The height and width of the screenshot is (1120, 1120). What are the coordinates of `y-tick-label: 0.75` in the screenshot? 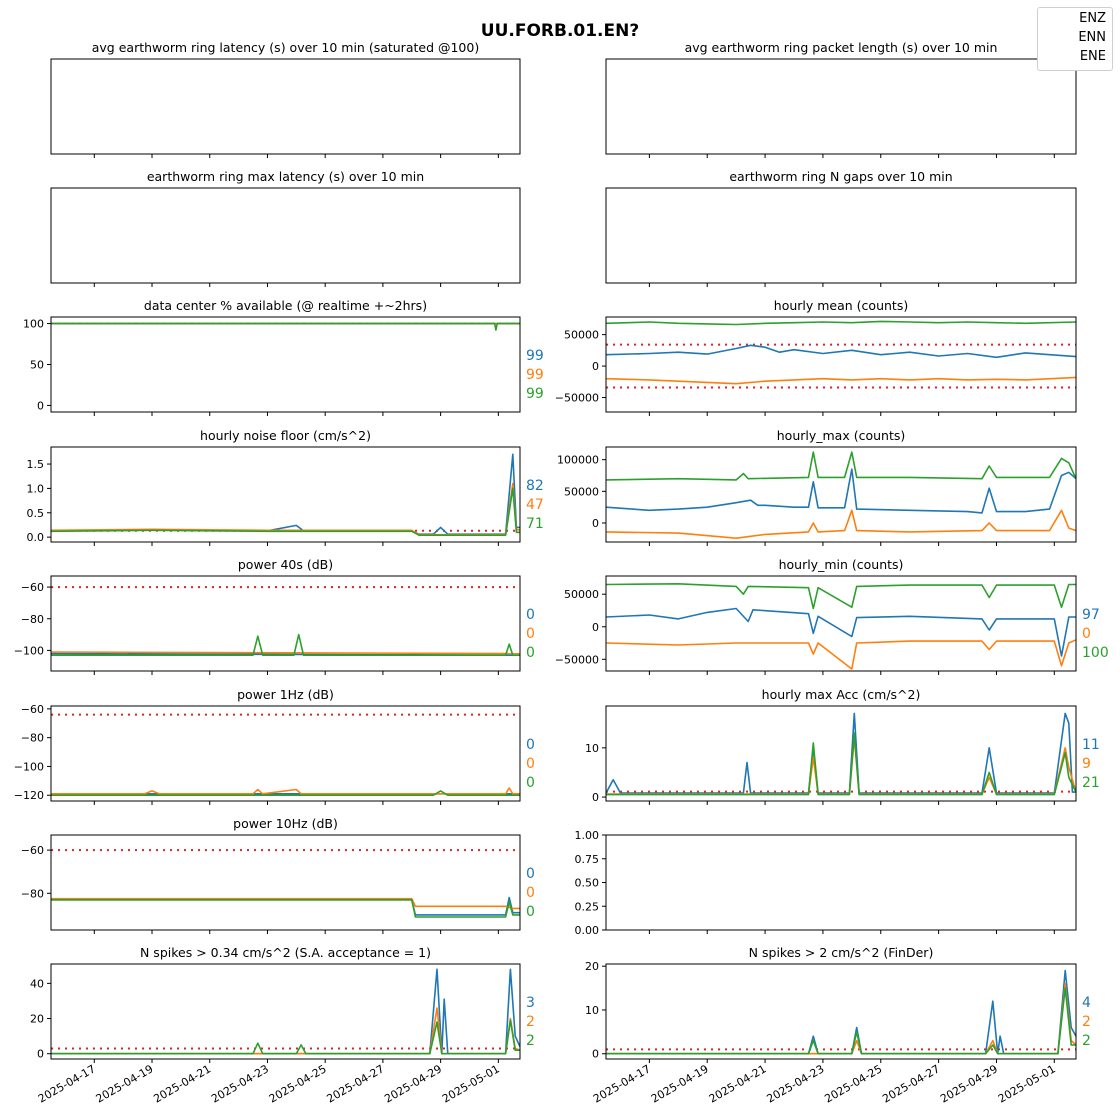 It's located at (587, 859).